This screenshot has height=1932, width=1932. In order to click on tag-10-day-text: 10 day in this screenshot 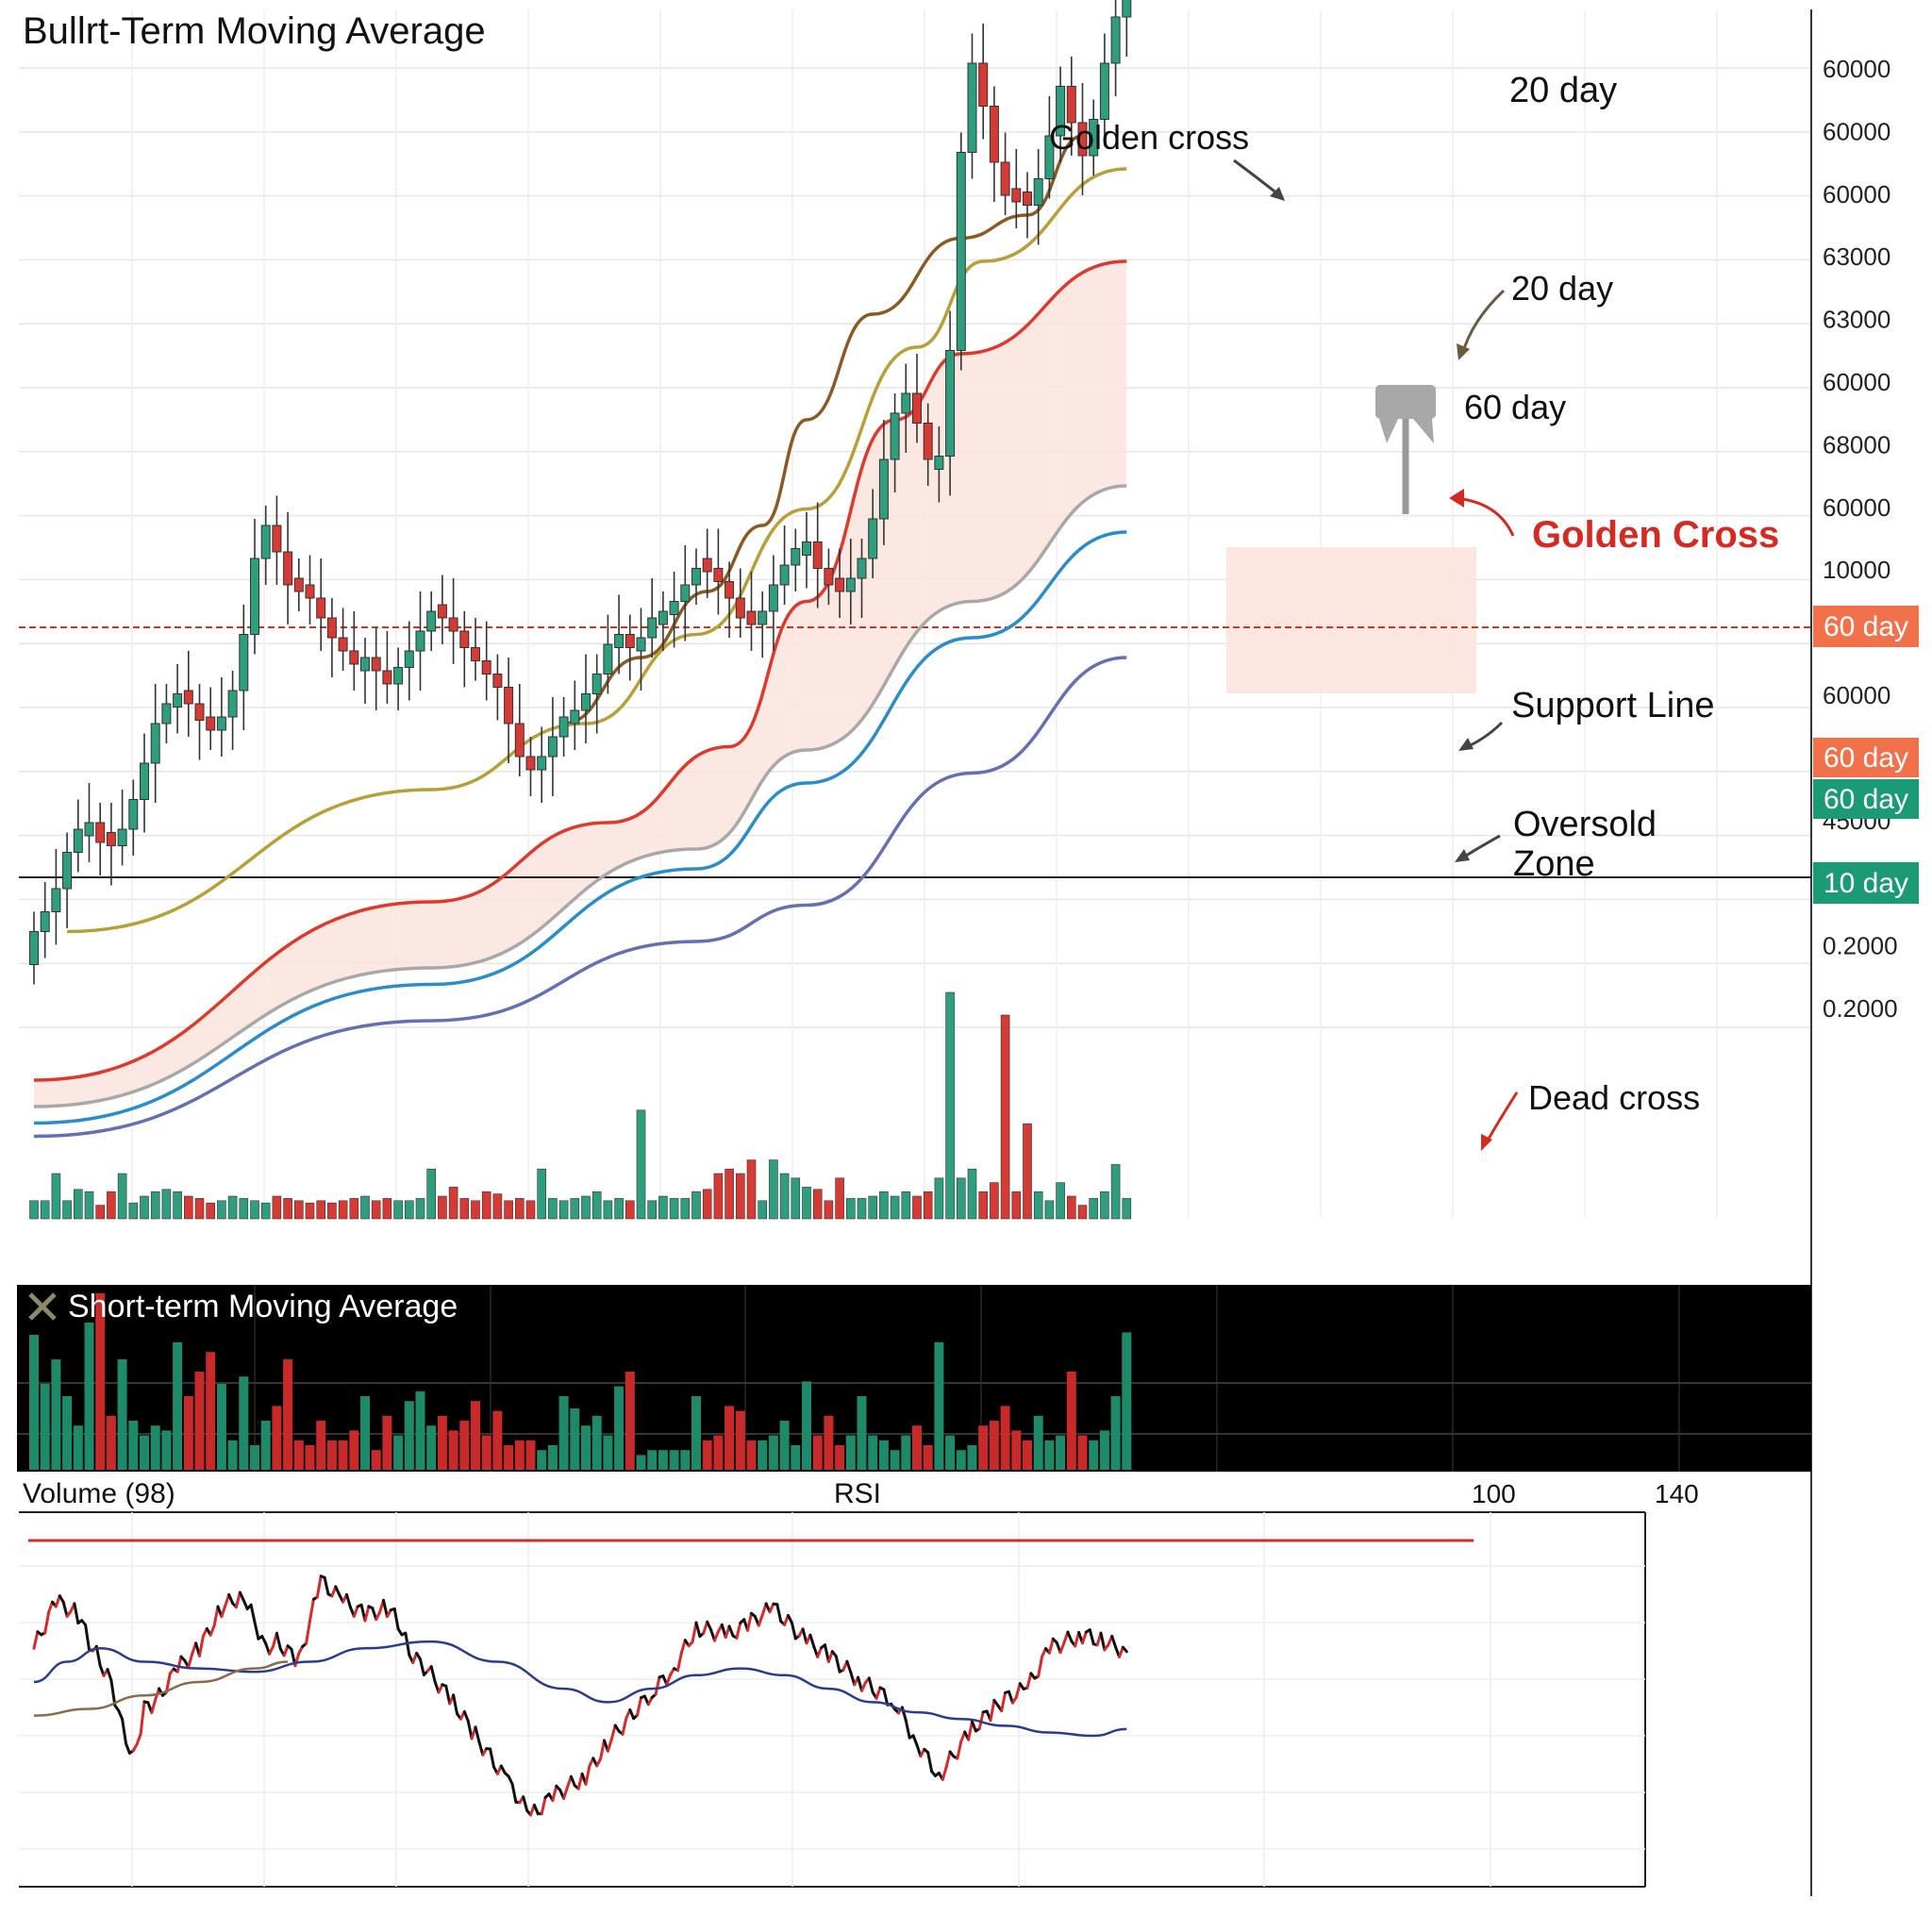, I will do `click(1866, 883)`.